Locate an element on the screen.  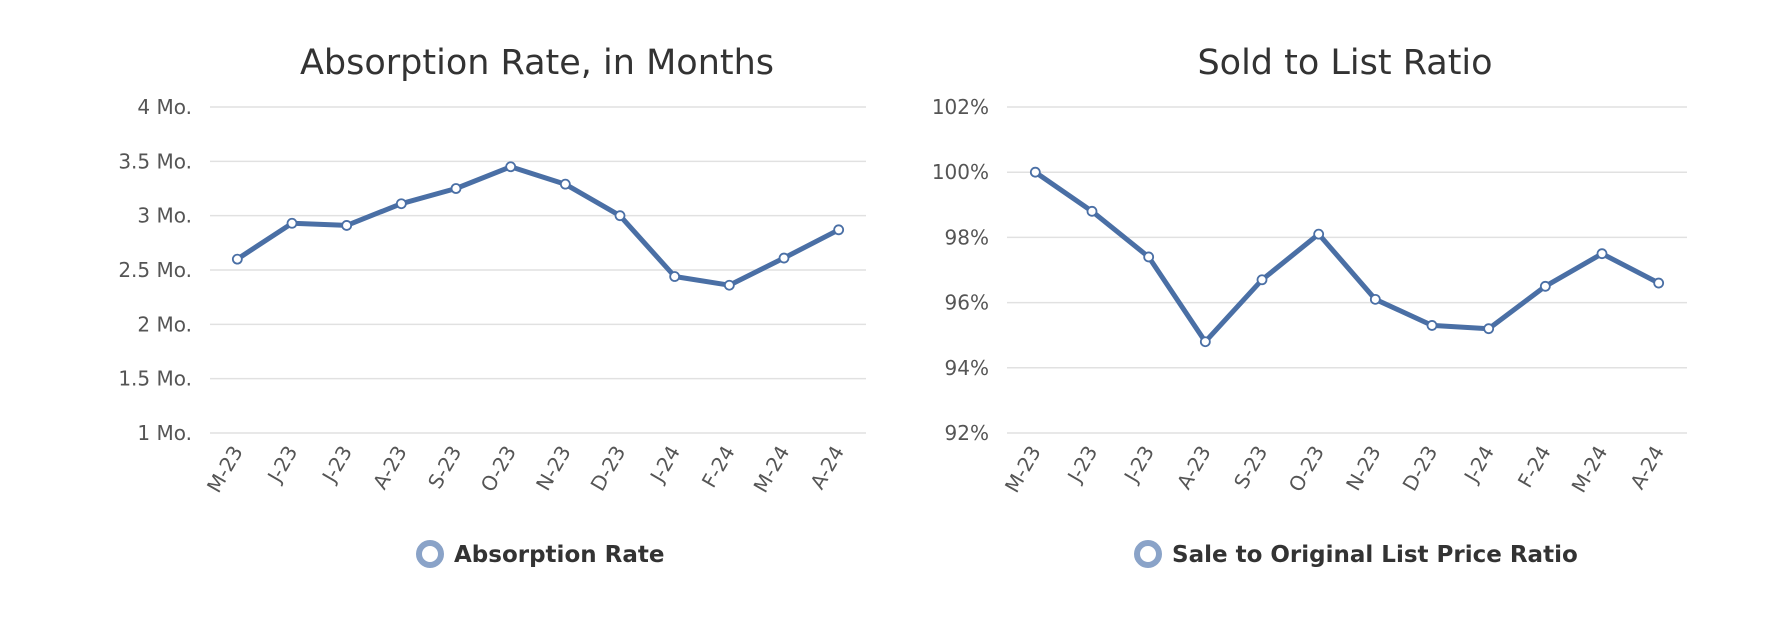
y-tick-label: 100% is located at coordinates (960, 172).